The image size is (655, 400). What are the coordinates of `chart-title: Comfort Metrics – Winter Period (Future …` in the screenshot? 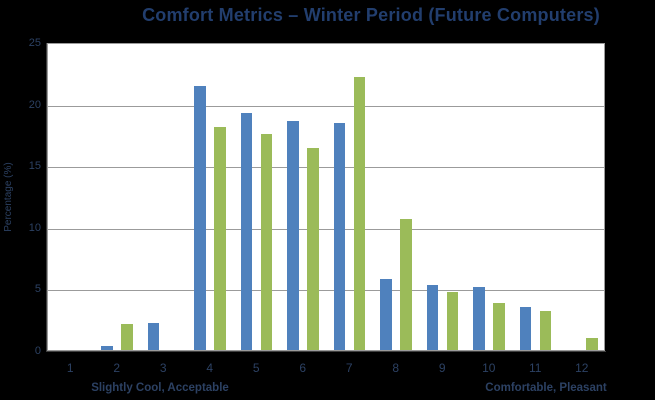 It's located at (371, 15).